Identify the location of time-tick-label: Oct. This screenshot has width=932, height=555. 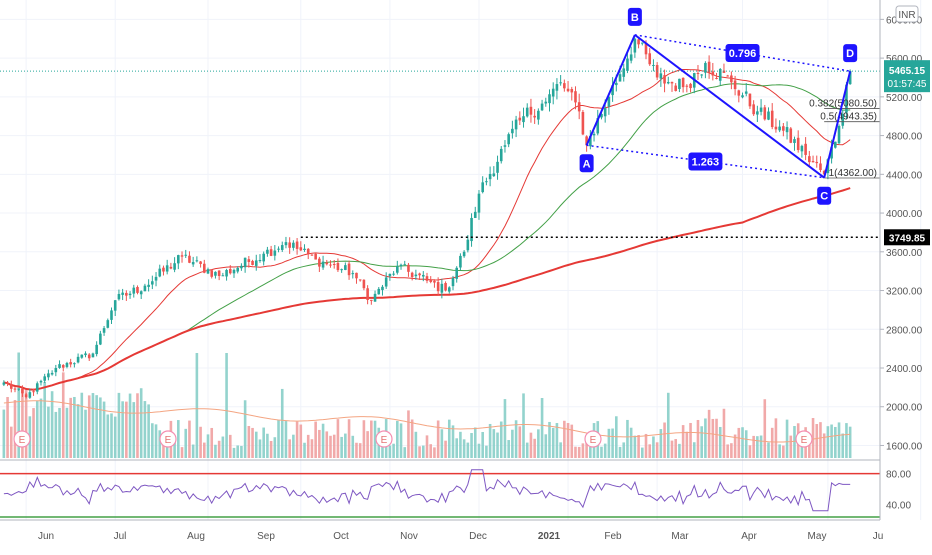
(341, 536).